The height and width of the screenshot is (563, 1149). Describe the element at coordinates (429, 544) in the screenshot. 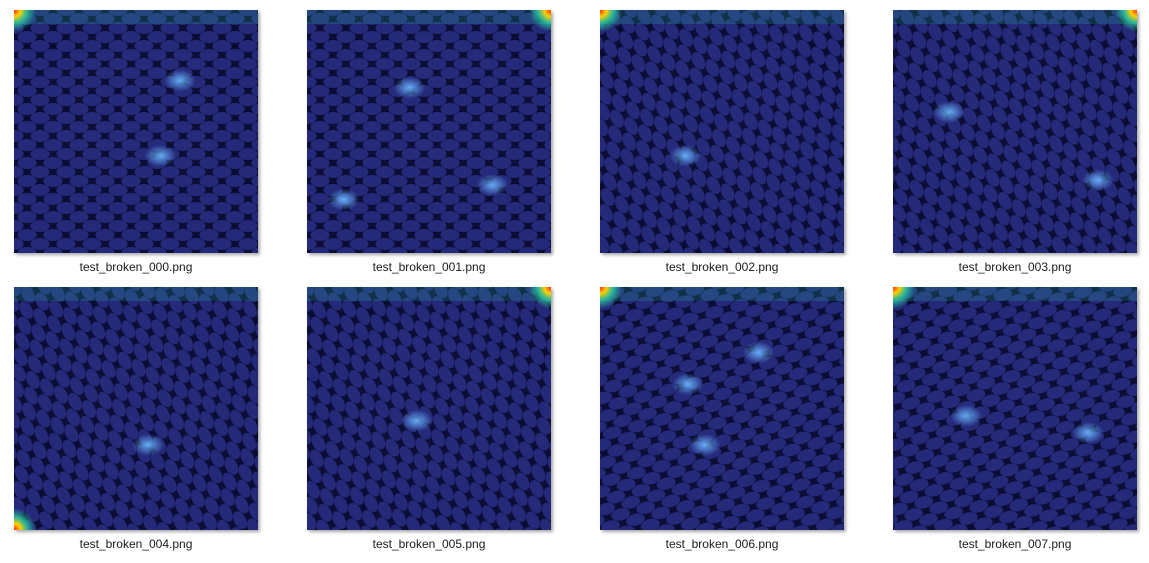

I see `file-name-label: test_broken_005.png` at that location.